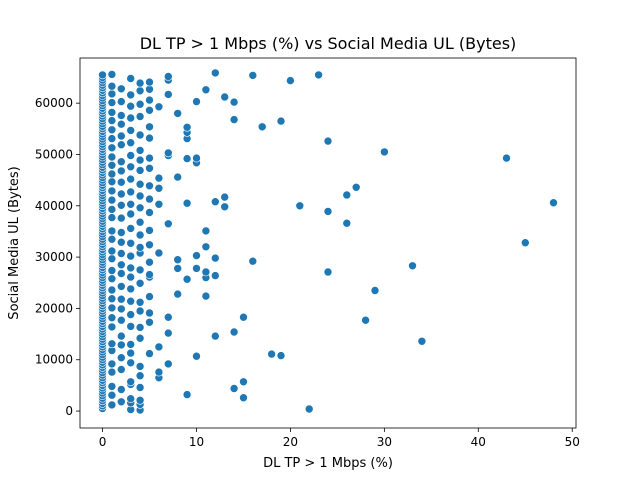 Image resolution: width=640 pixels, height=480 pixels. Describe the element at coordinates (572, 442) in the screenshot. I see `x-tick-label: 50` at that location.